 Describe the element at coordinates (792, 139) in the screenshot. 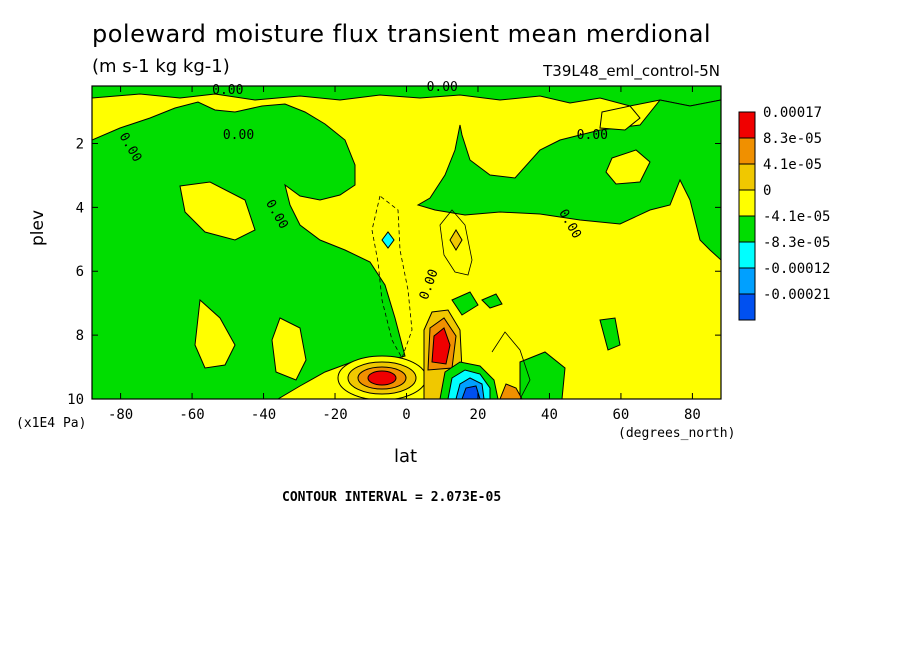

I see `legend-label: 8.3e-05` at that location.